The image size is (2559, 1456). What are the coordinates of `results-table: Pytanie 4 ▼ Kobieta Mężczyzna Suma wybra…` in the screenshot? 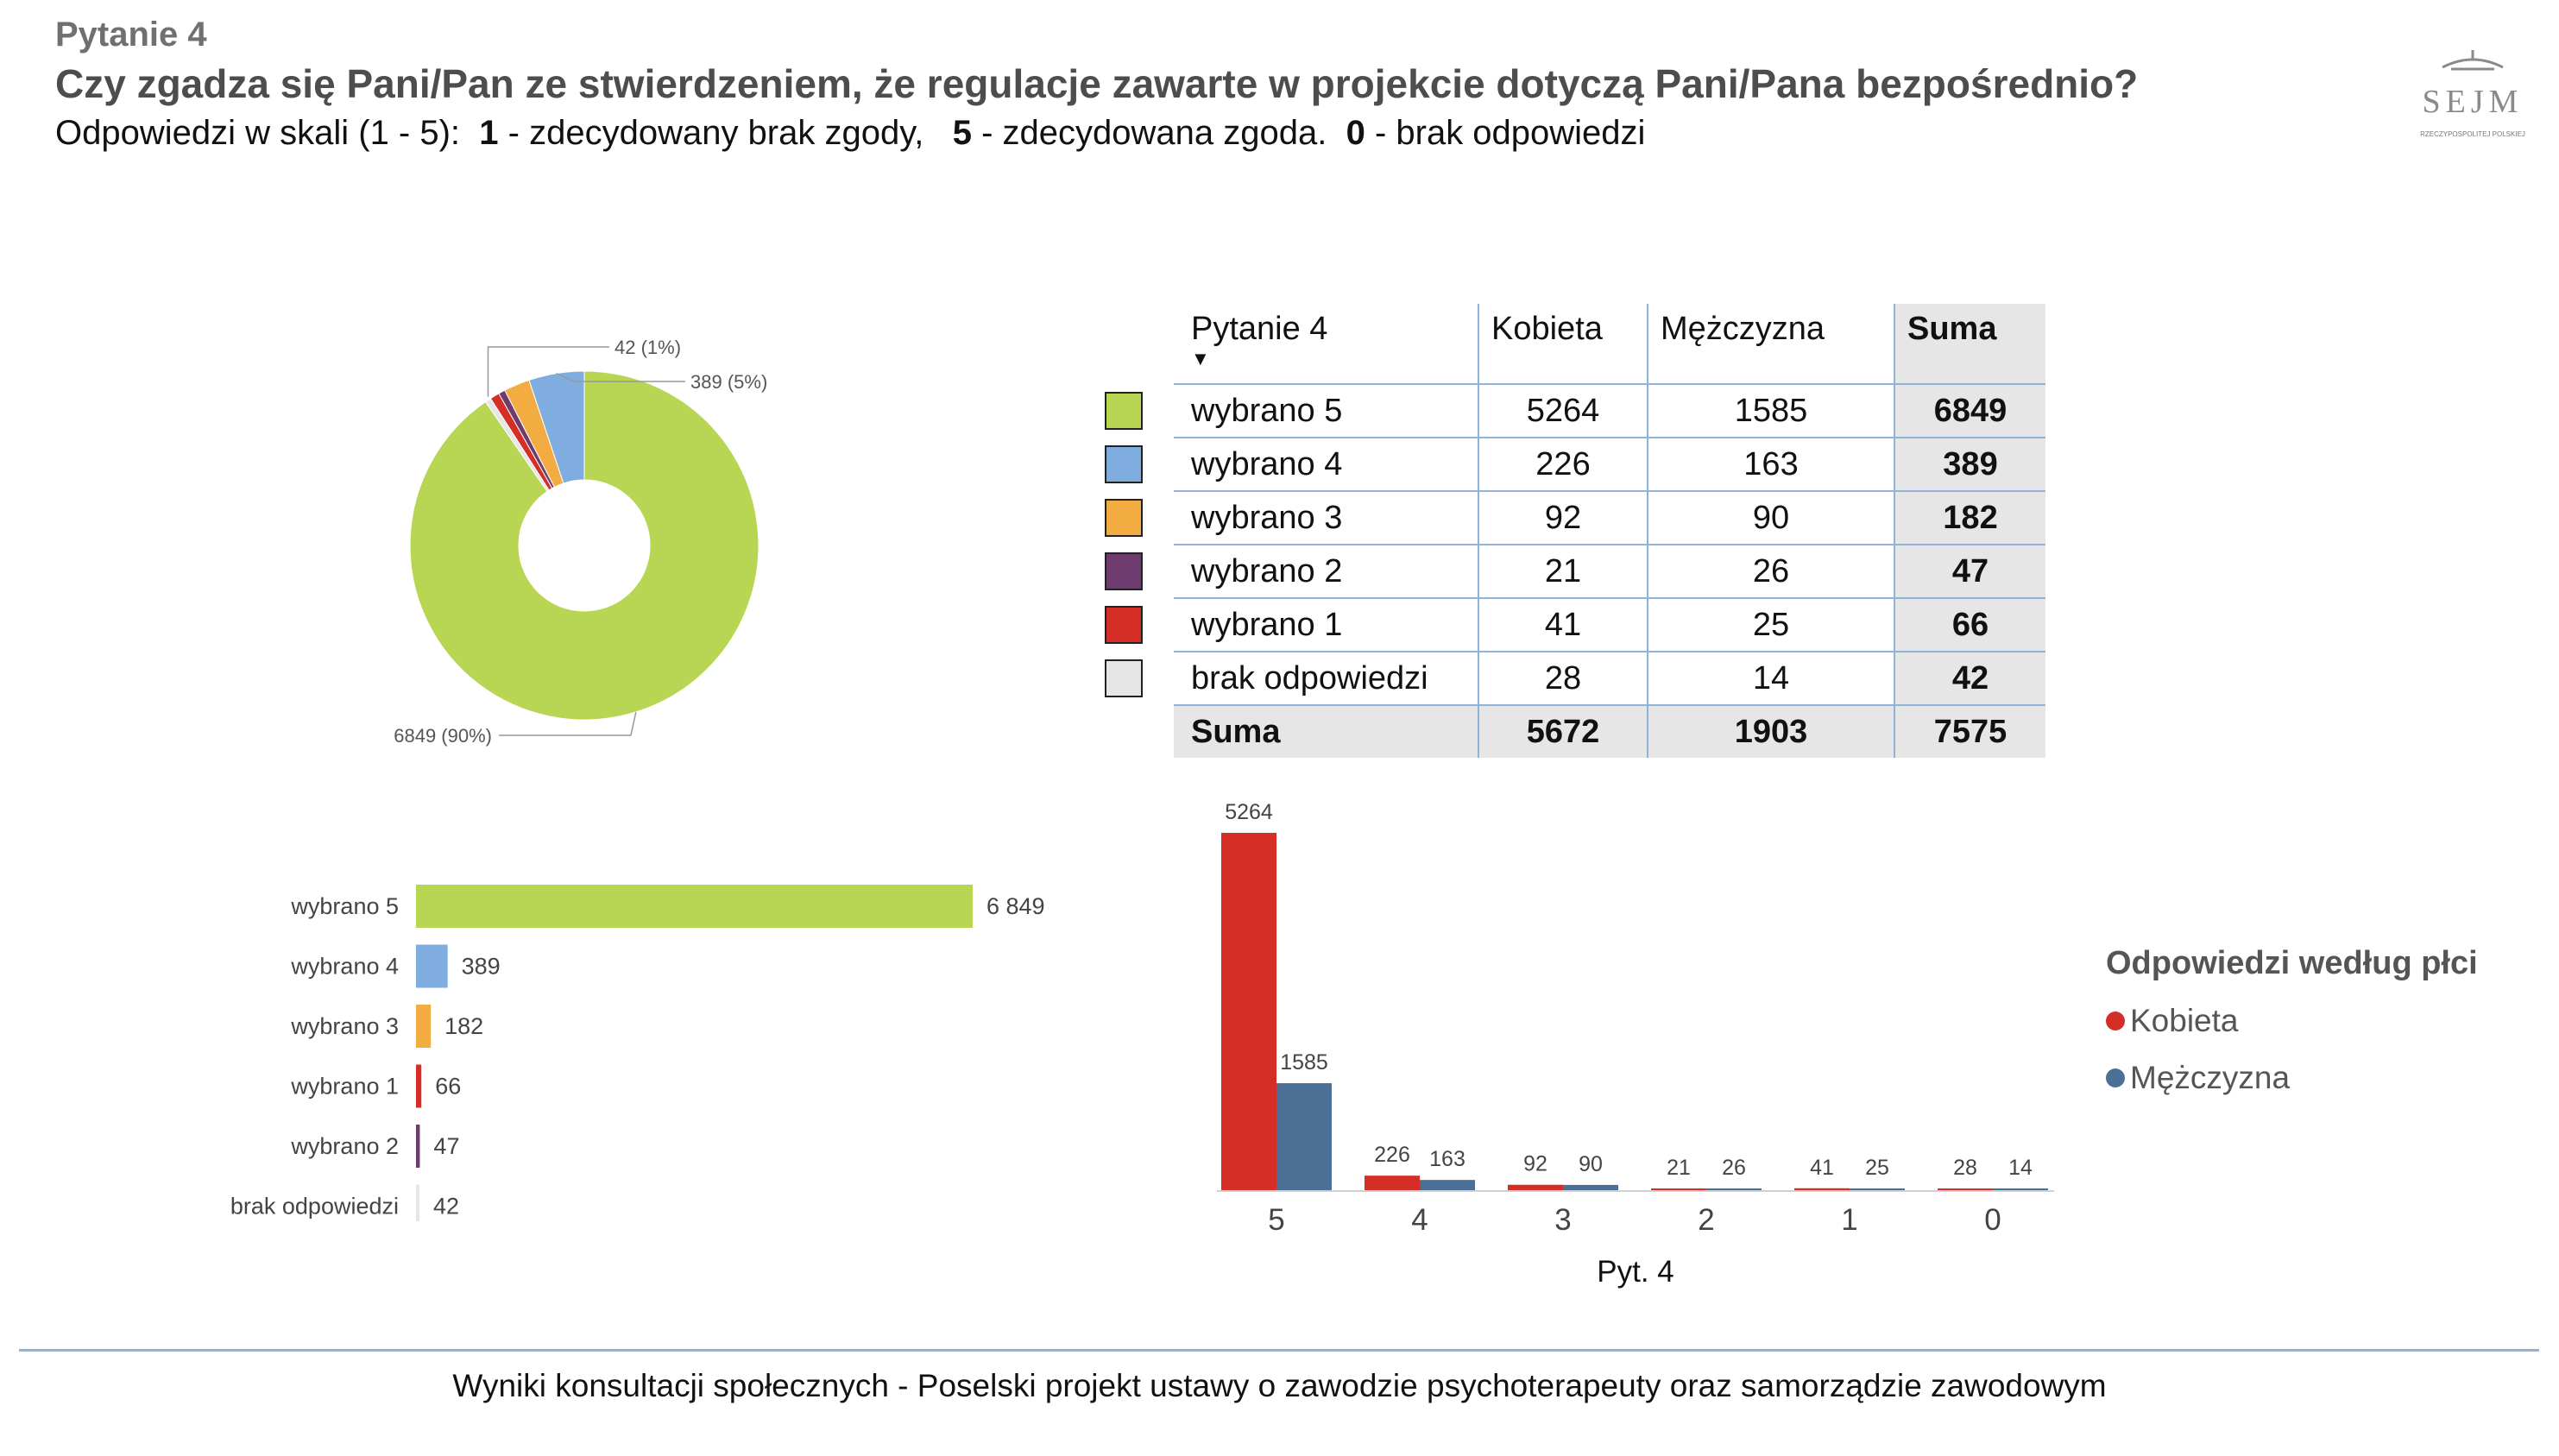 It's located at (1575, 531).